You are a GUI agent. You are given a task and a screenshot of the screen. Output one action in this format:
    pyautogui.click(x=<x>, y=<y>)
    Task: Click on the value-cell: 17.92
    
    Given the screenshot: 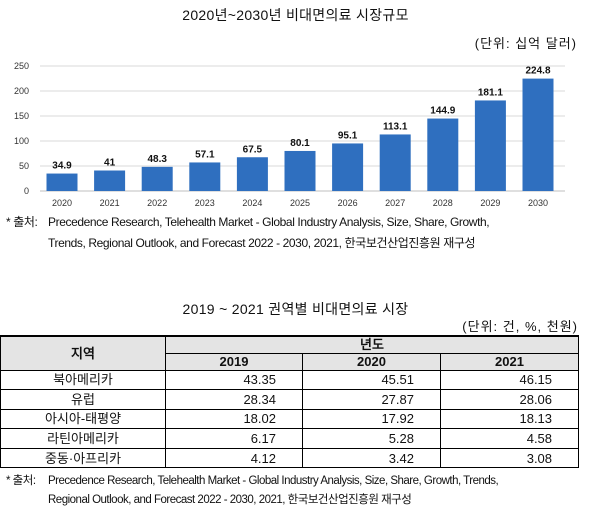 What is the action you would take?
    pyautogui.click(x=371, y=419)
    